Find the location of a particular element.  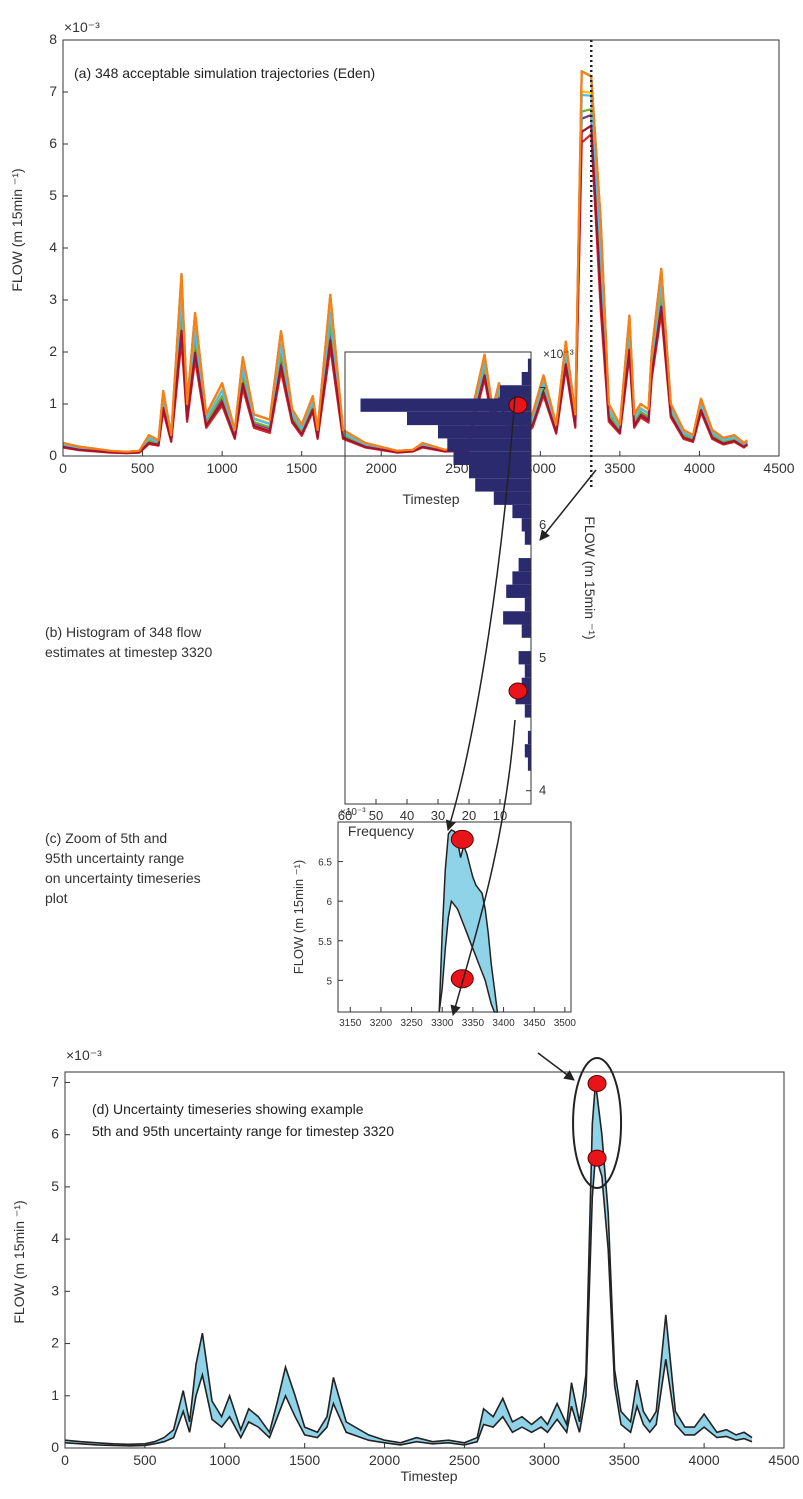

x-axis-label: Frequency is located at coordinates (381, 831).